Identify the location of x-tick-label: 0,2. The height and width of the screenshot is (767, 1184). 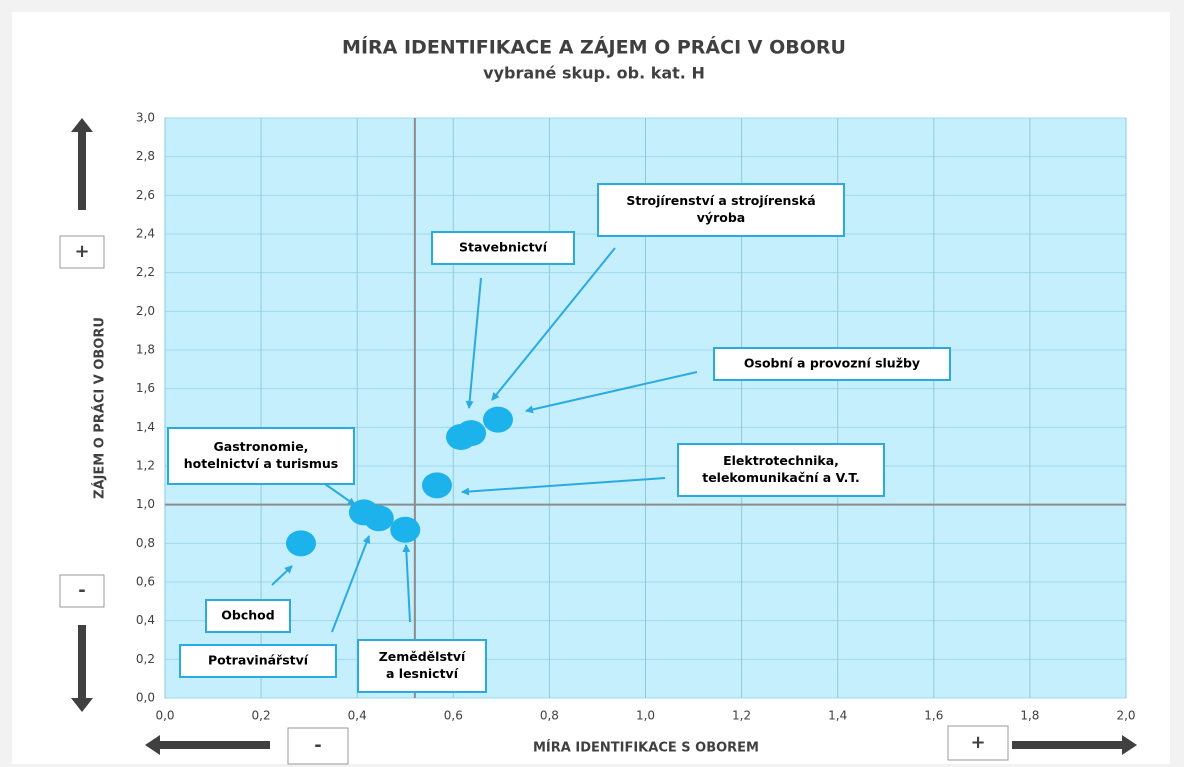
(261, 716).